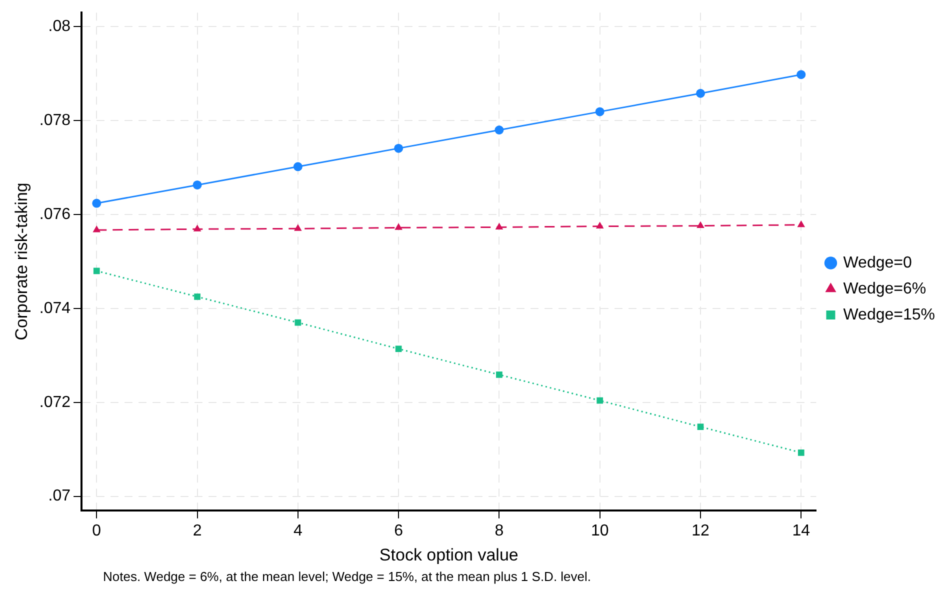  I want to click on y-tick-label: .072, so click(55, 402).